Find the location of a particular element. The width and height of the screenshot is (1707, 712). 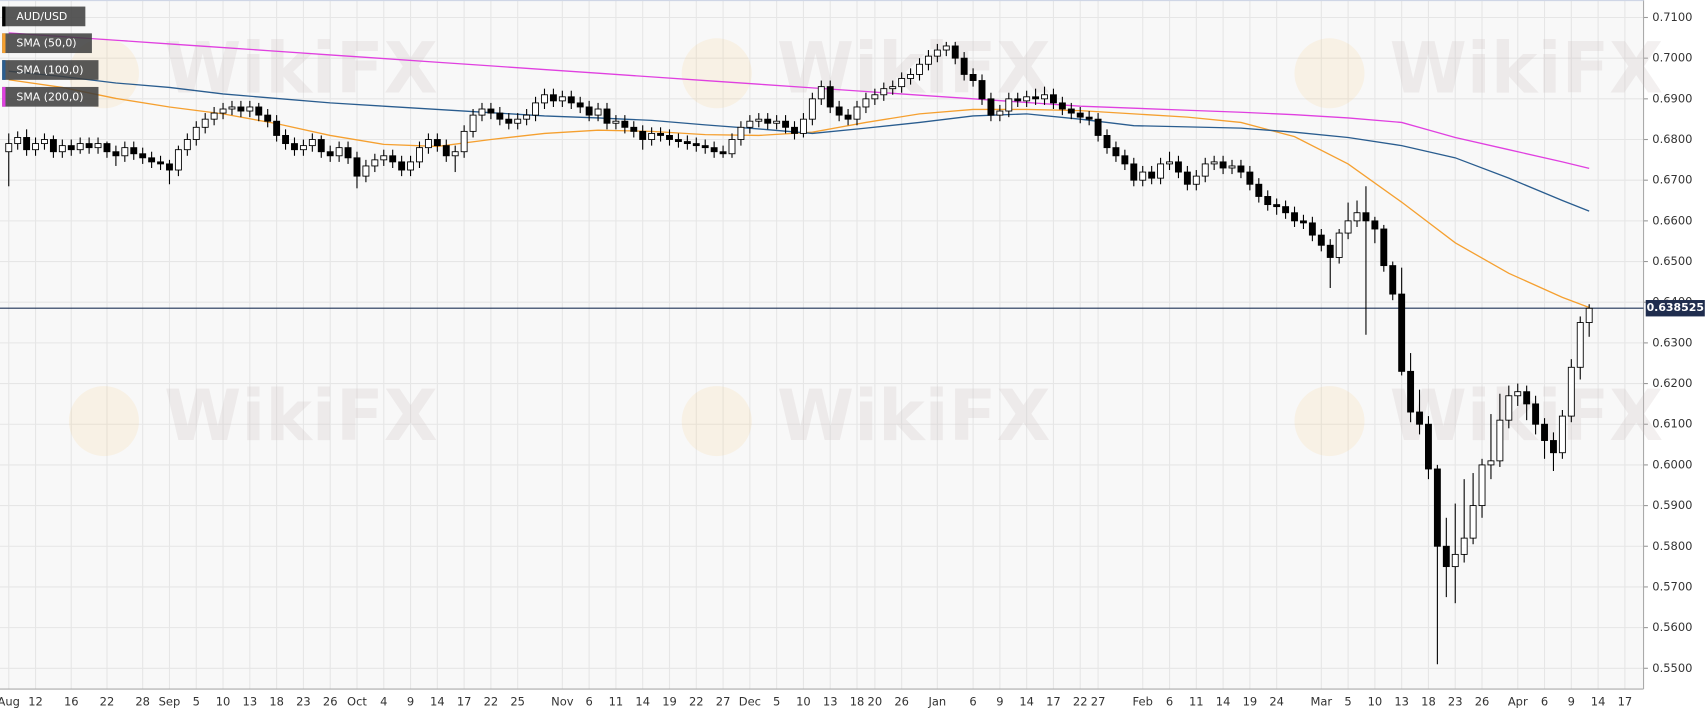

y-tick-label: 0.5900 is located at coordinates (1672, 505).